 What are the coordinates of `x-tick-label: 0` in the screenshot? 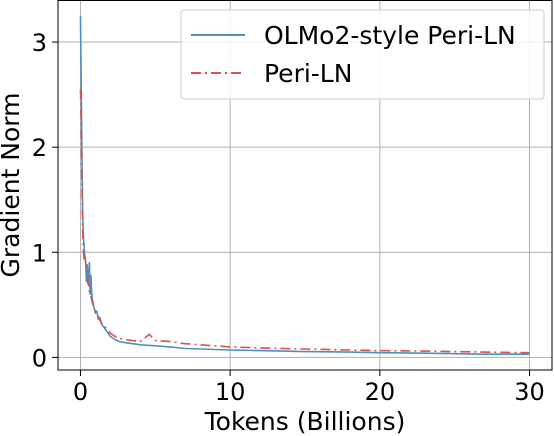 It's located at (80, 392).